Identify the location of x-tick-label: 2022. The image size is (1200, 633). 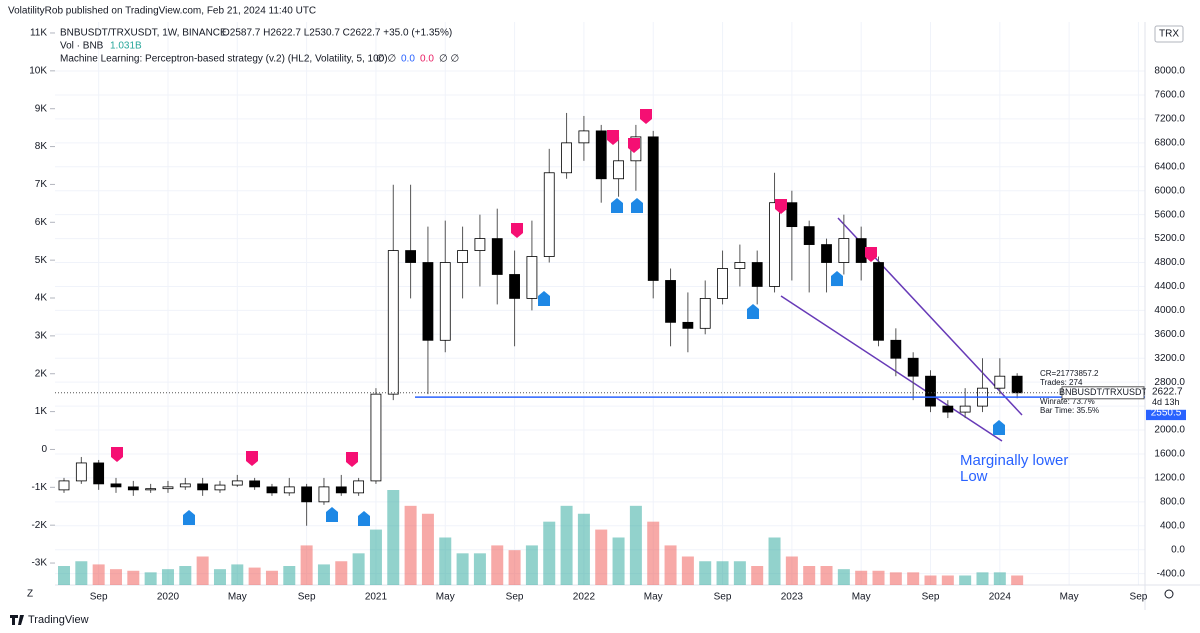
(584, 597).